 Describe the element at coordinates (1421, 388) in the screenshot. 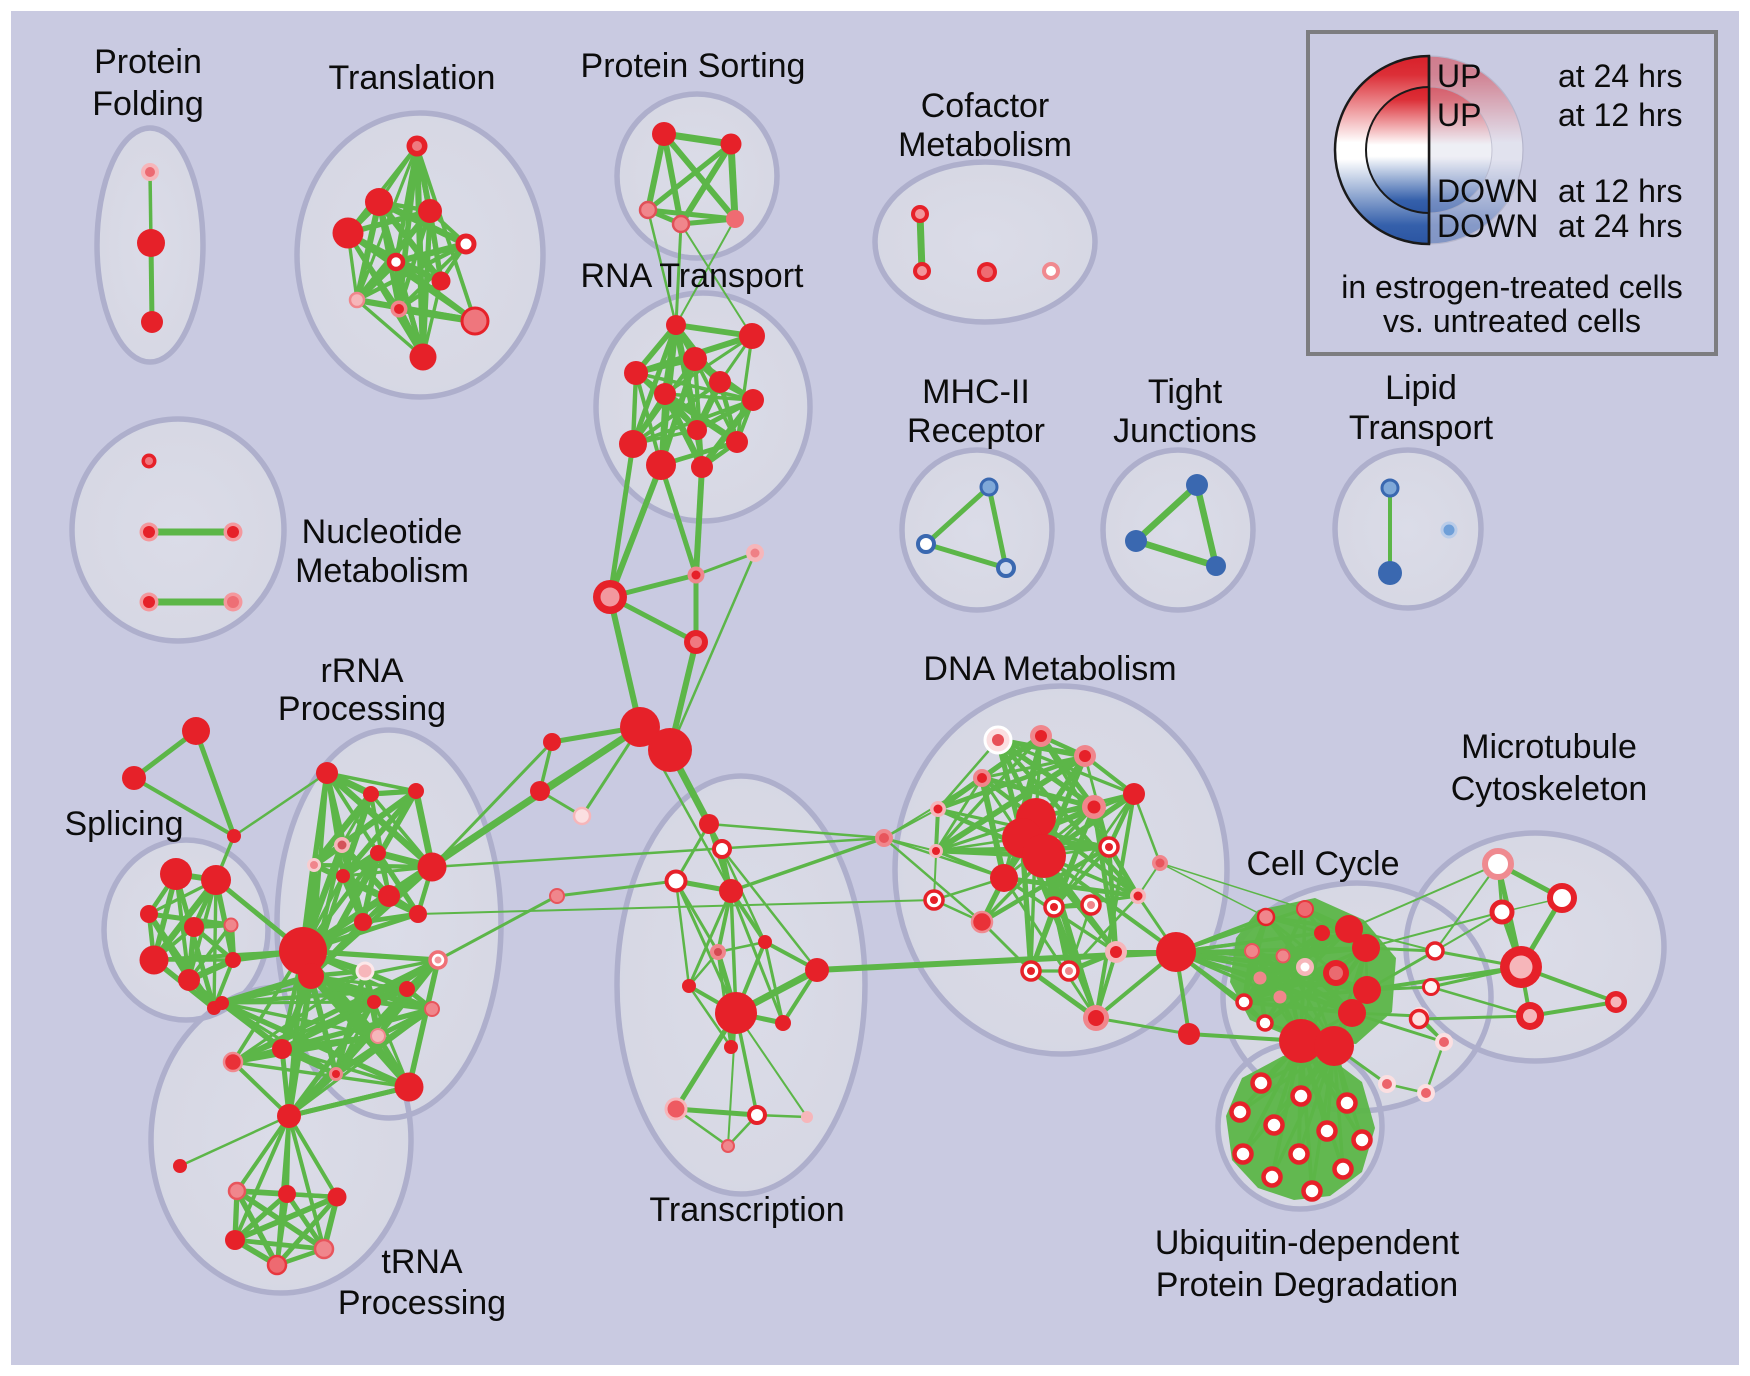

I see `svg-text: Lipid` at that location.